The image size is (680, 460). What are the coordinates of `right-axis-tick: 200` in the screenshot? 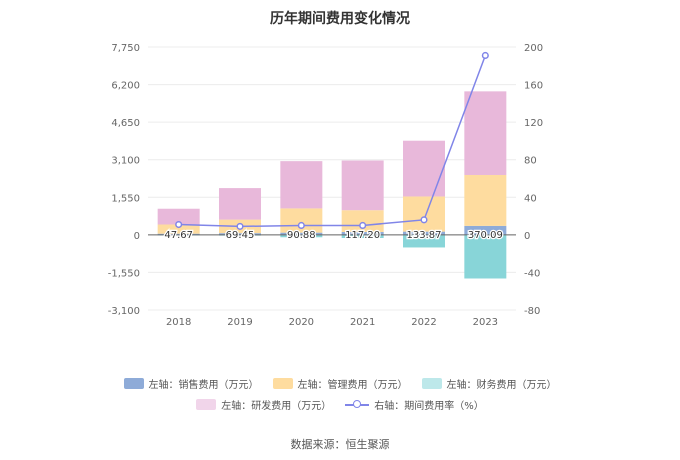 It's located at (533, 48).